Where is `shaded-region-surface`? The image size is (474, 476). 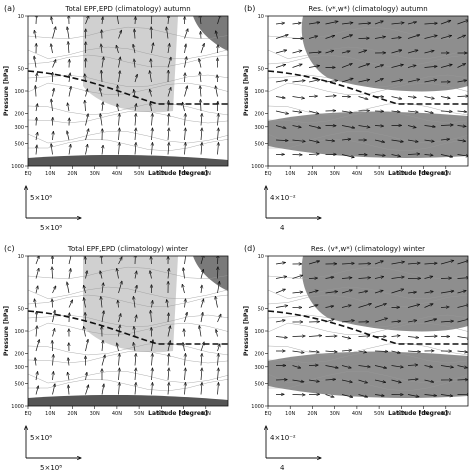 shaded-region-surface is located at coordinates (128, 400).